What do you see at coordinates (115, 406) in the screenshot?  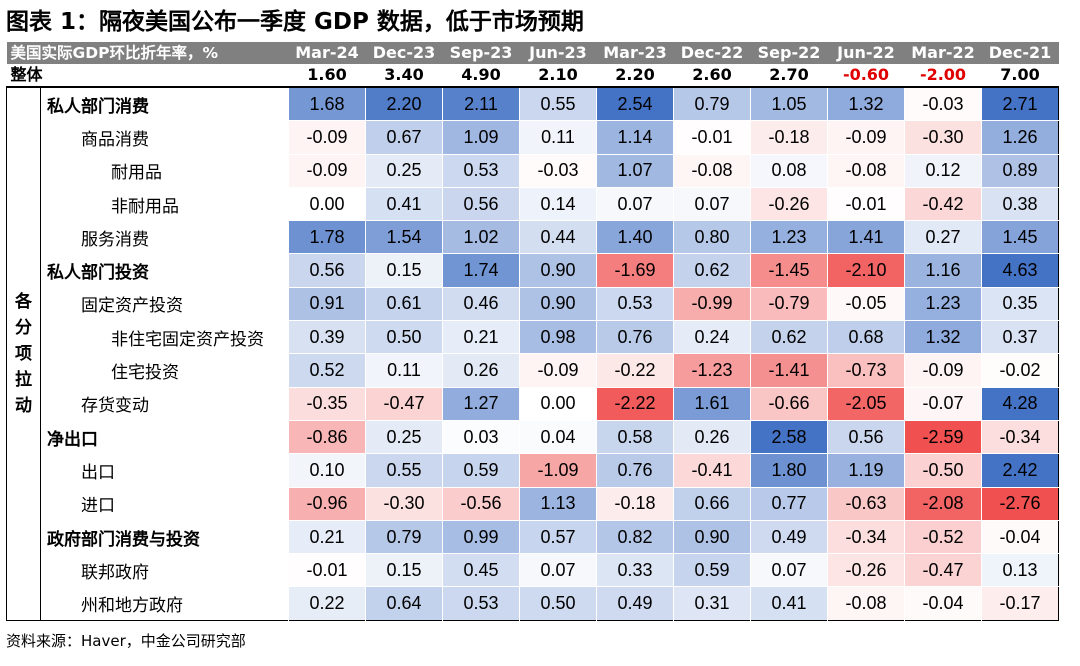 I see `row-label: 存货变动` at bounding box center [115, 406].